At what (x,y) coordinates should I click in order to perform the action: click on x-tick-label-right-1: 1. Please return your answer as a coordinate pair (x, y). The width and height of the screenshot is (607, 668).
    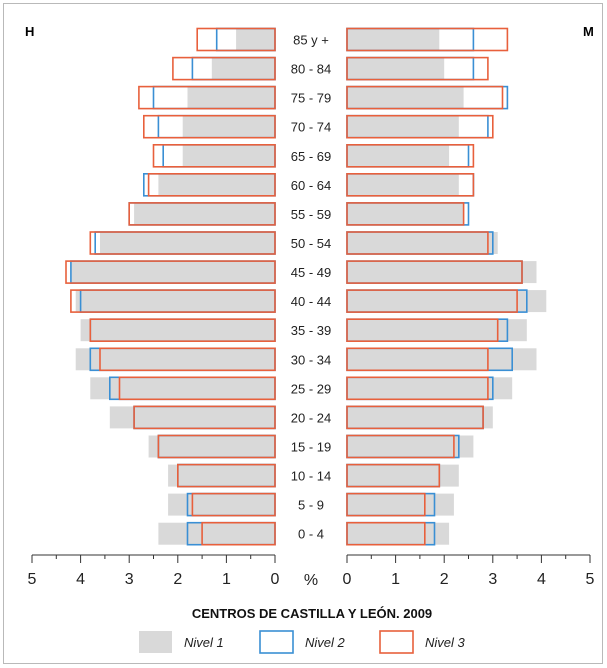
    Looking at the image, I should click on (395, 579).